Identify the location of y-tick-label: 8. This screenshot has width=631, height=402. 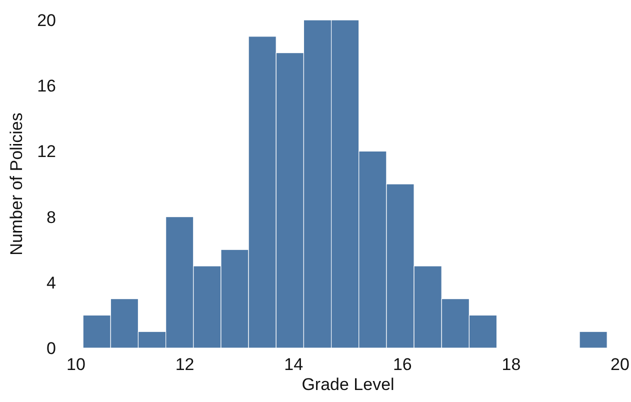
(51, 217).